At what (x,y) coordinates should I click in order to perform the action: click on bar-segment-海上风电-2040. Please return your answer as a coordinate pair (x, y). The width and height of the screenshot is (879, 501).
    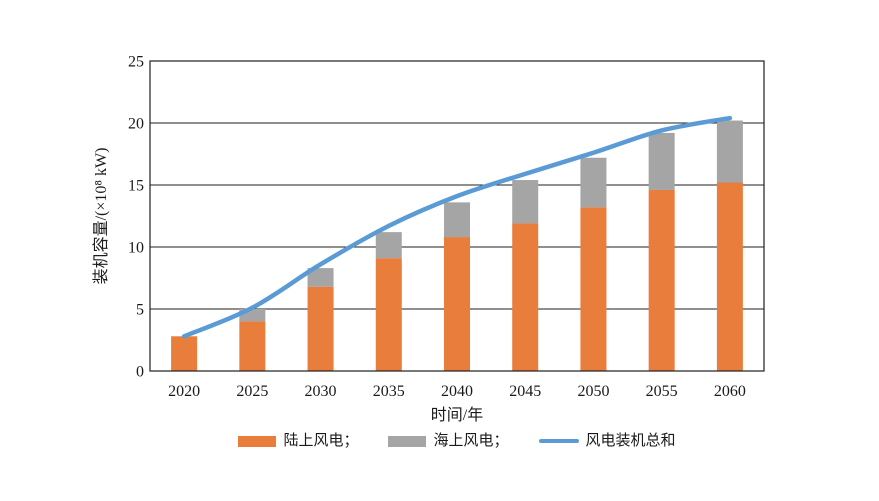
    Looking at the image, I should click on (457, 220).